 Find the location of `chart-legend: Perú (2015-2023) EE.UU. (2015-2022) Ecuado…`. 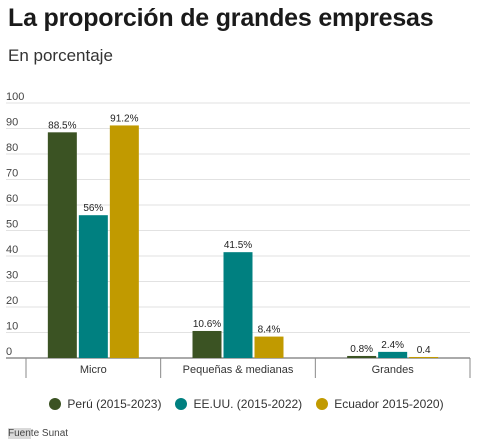

chart-legend: Perú (2015-2023) EE.UU. (2015-2022) Ecuado… is located at coordinates (246, 404).